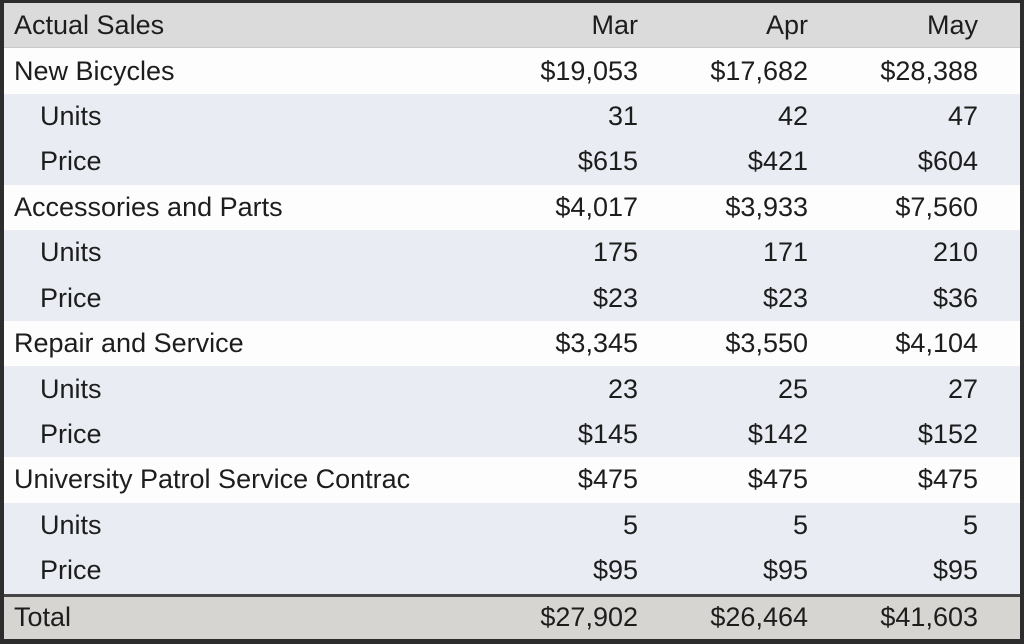 The height and width of the screenshot is (644, 1024). Describe the element at coordinates (766, 343) in the screenshot. I see `cell-apr: $3,550` at that location.